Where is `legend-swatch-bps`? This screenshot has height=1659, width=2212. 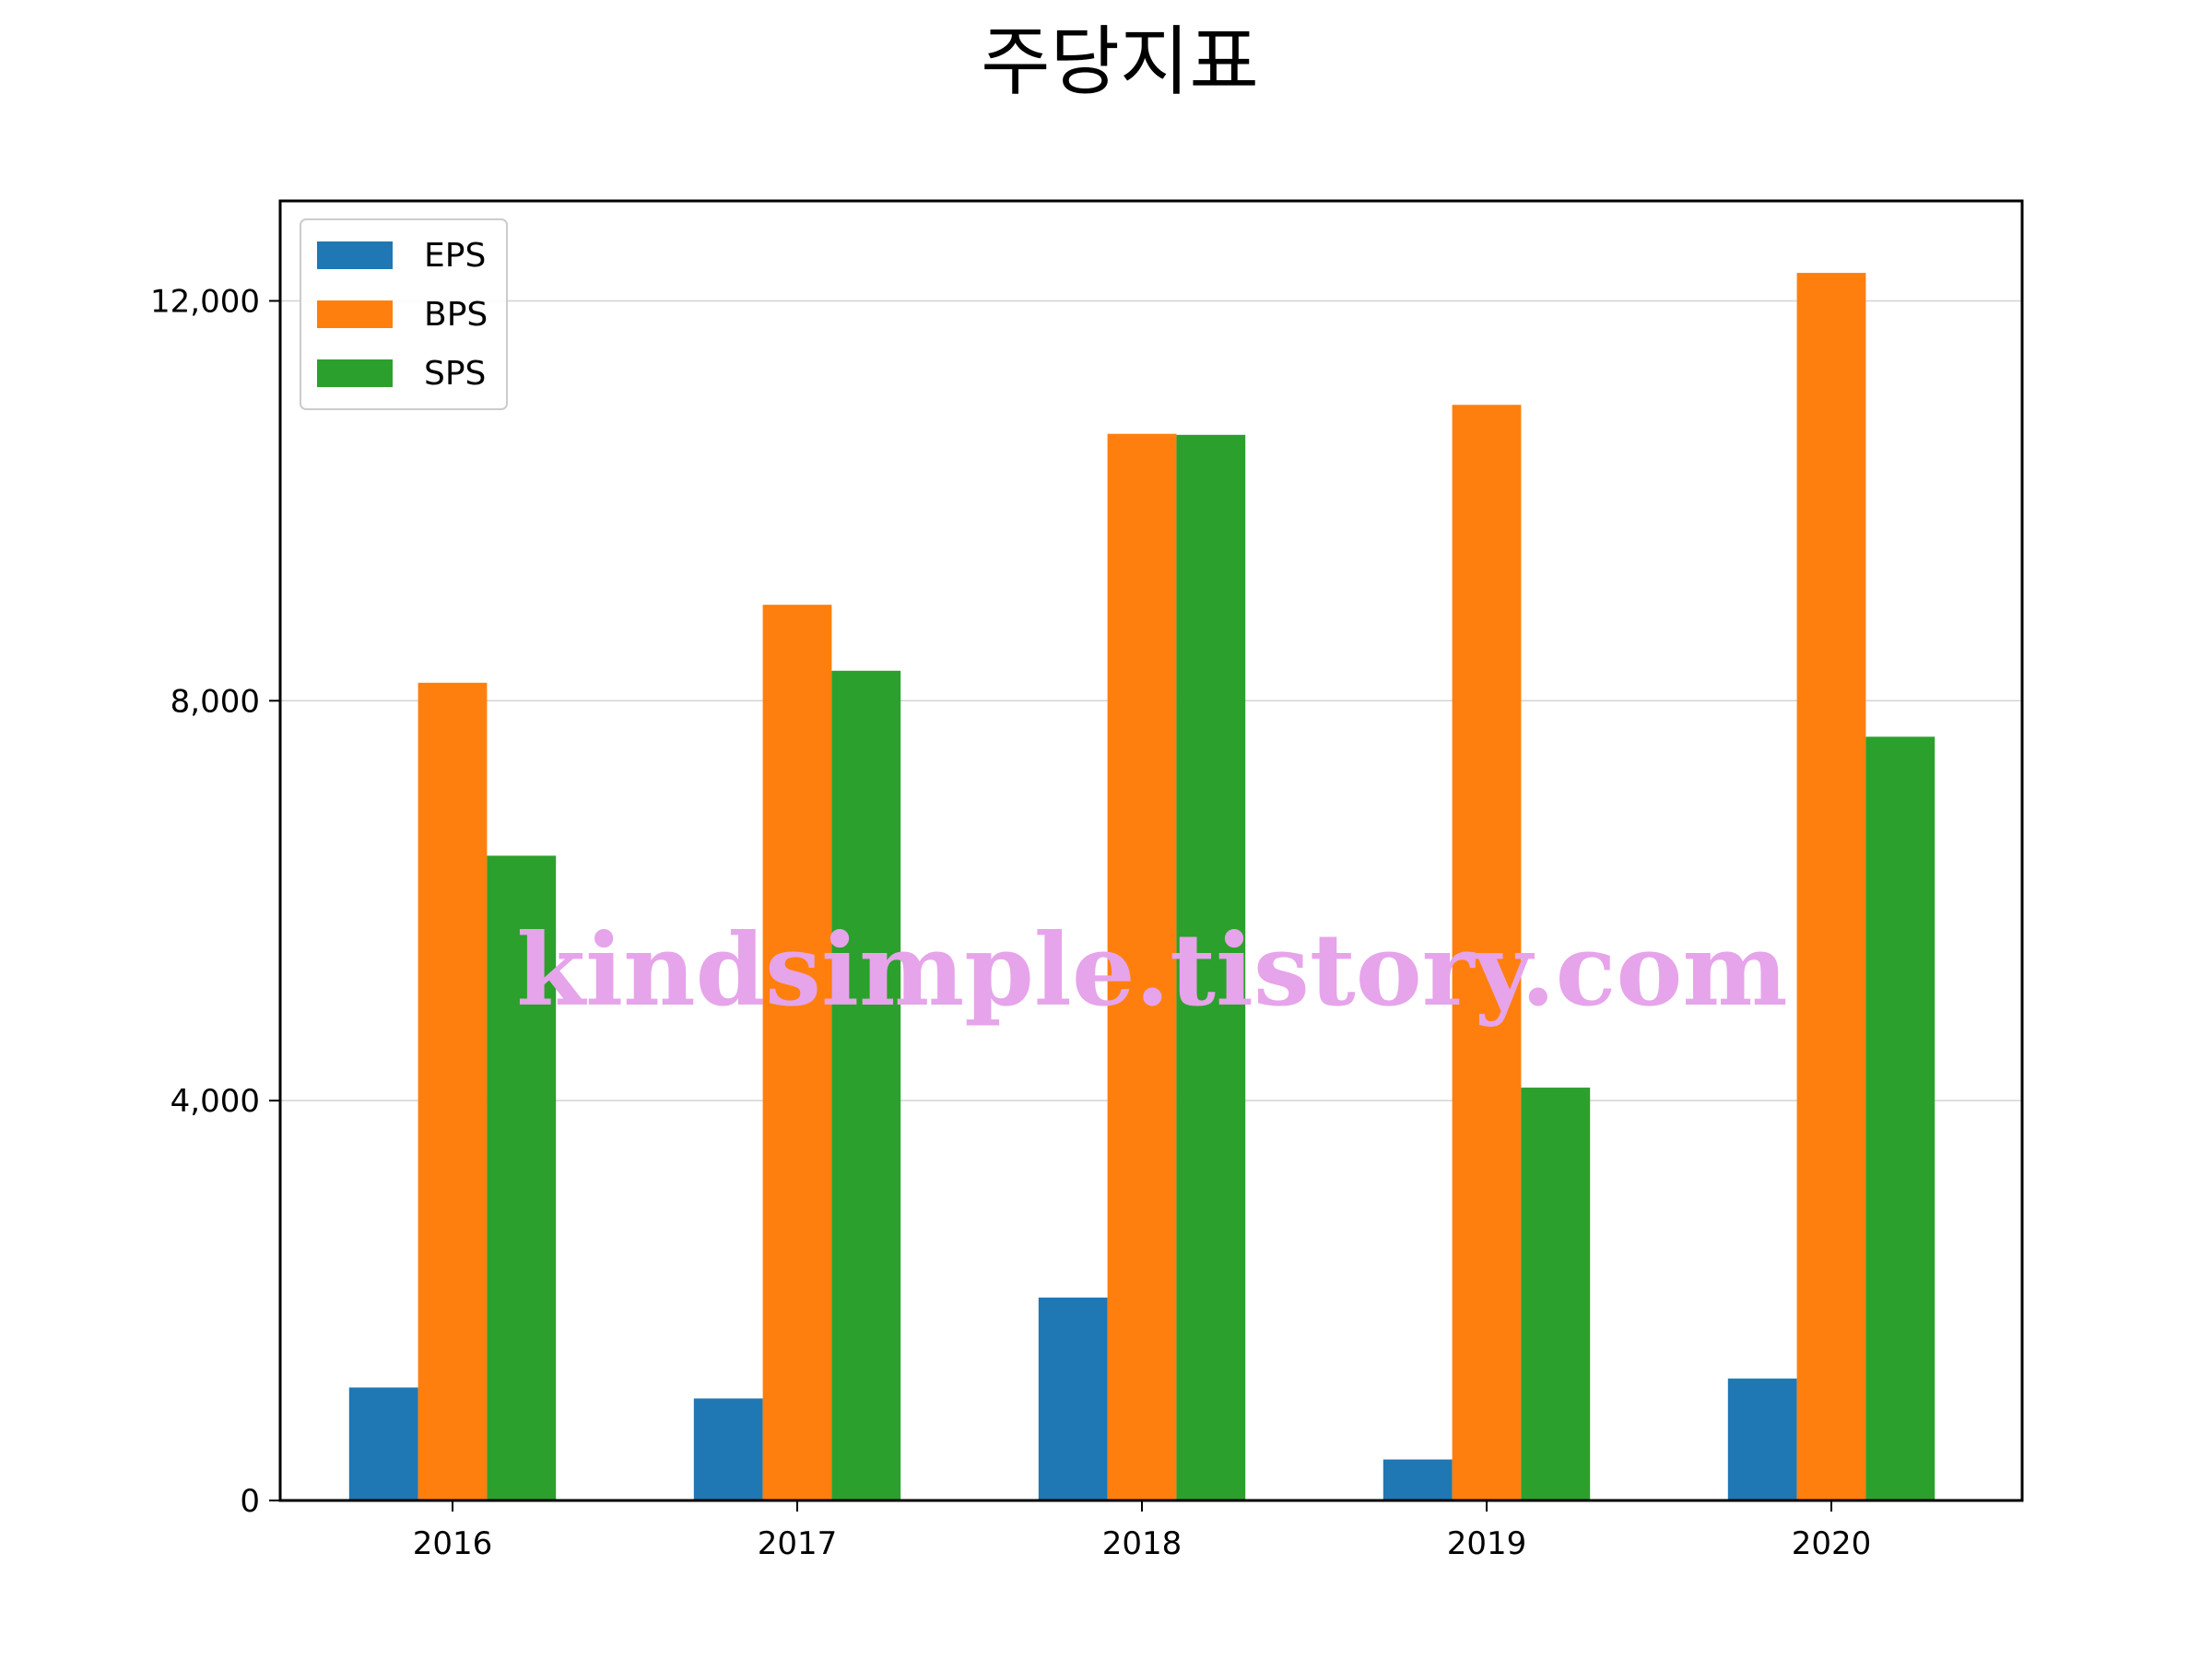
legend-swatch-bps is located at coordinates (355, 314).